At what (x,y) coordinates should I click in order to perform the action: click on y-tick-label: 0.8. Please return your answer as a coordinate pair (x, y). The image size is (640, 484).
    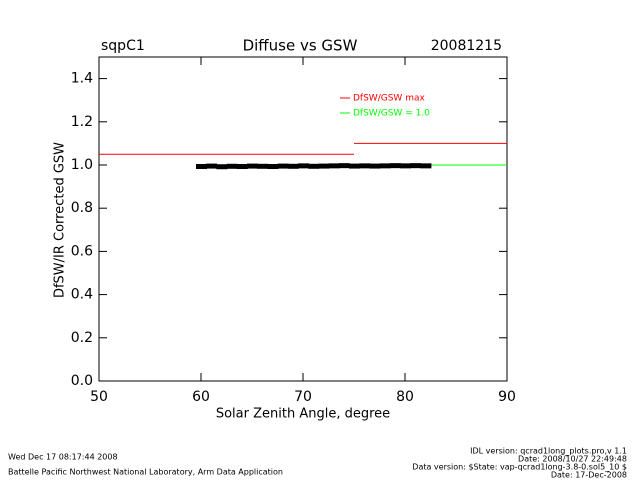
    Looking at the image, I should click on (82, 208).